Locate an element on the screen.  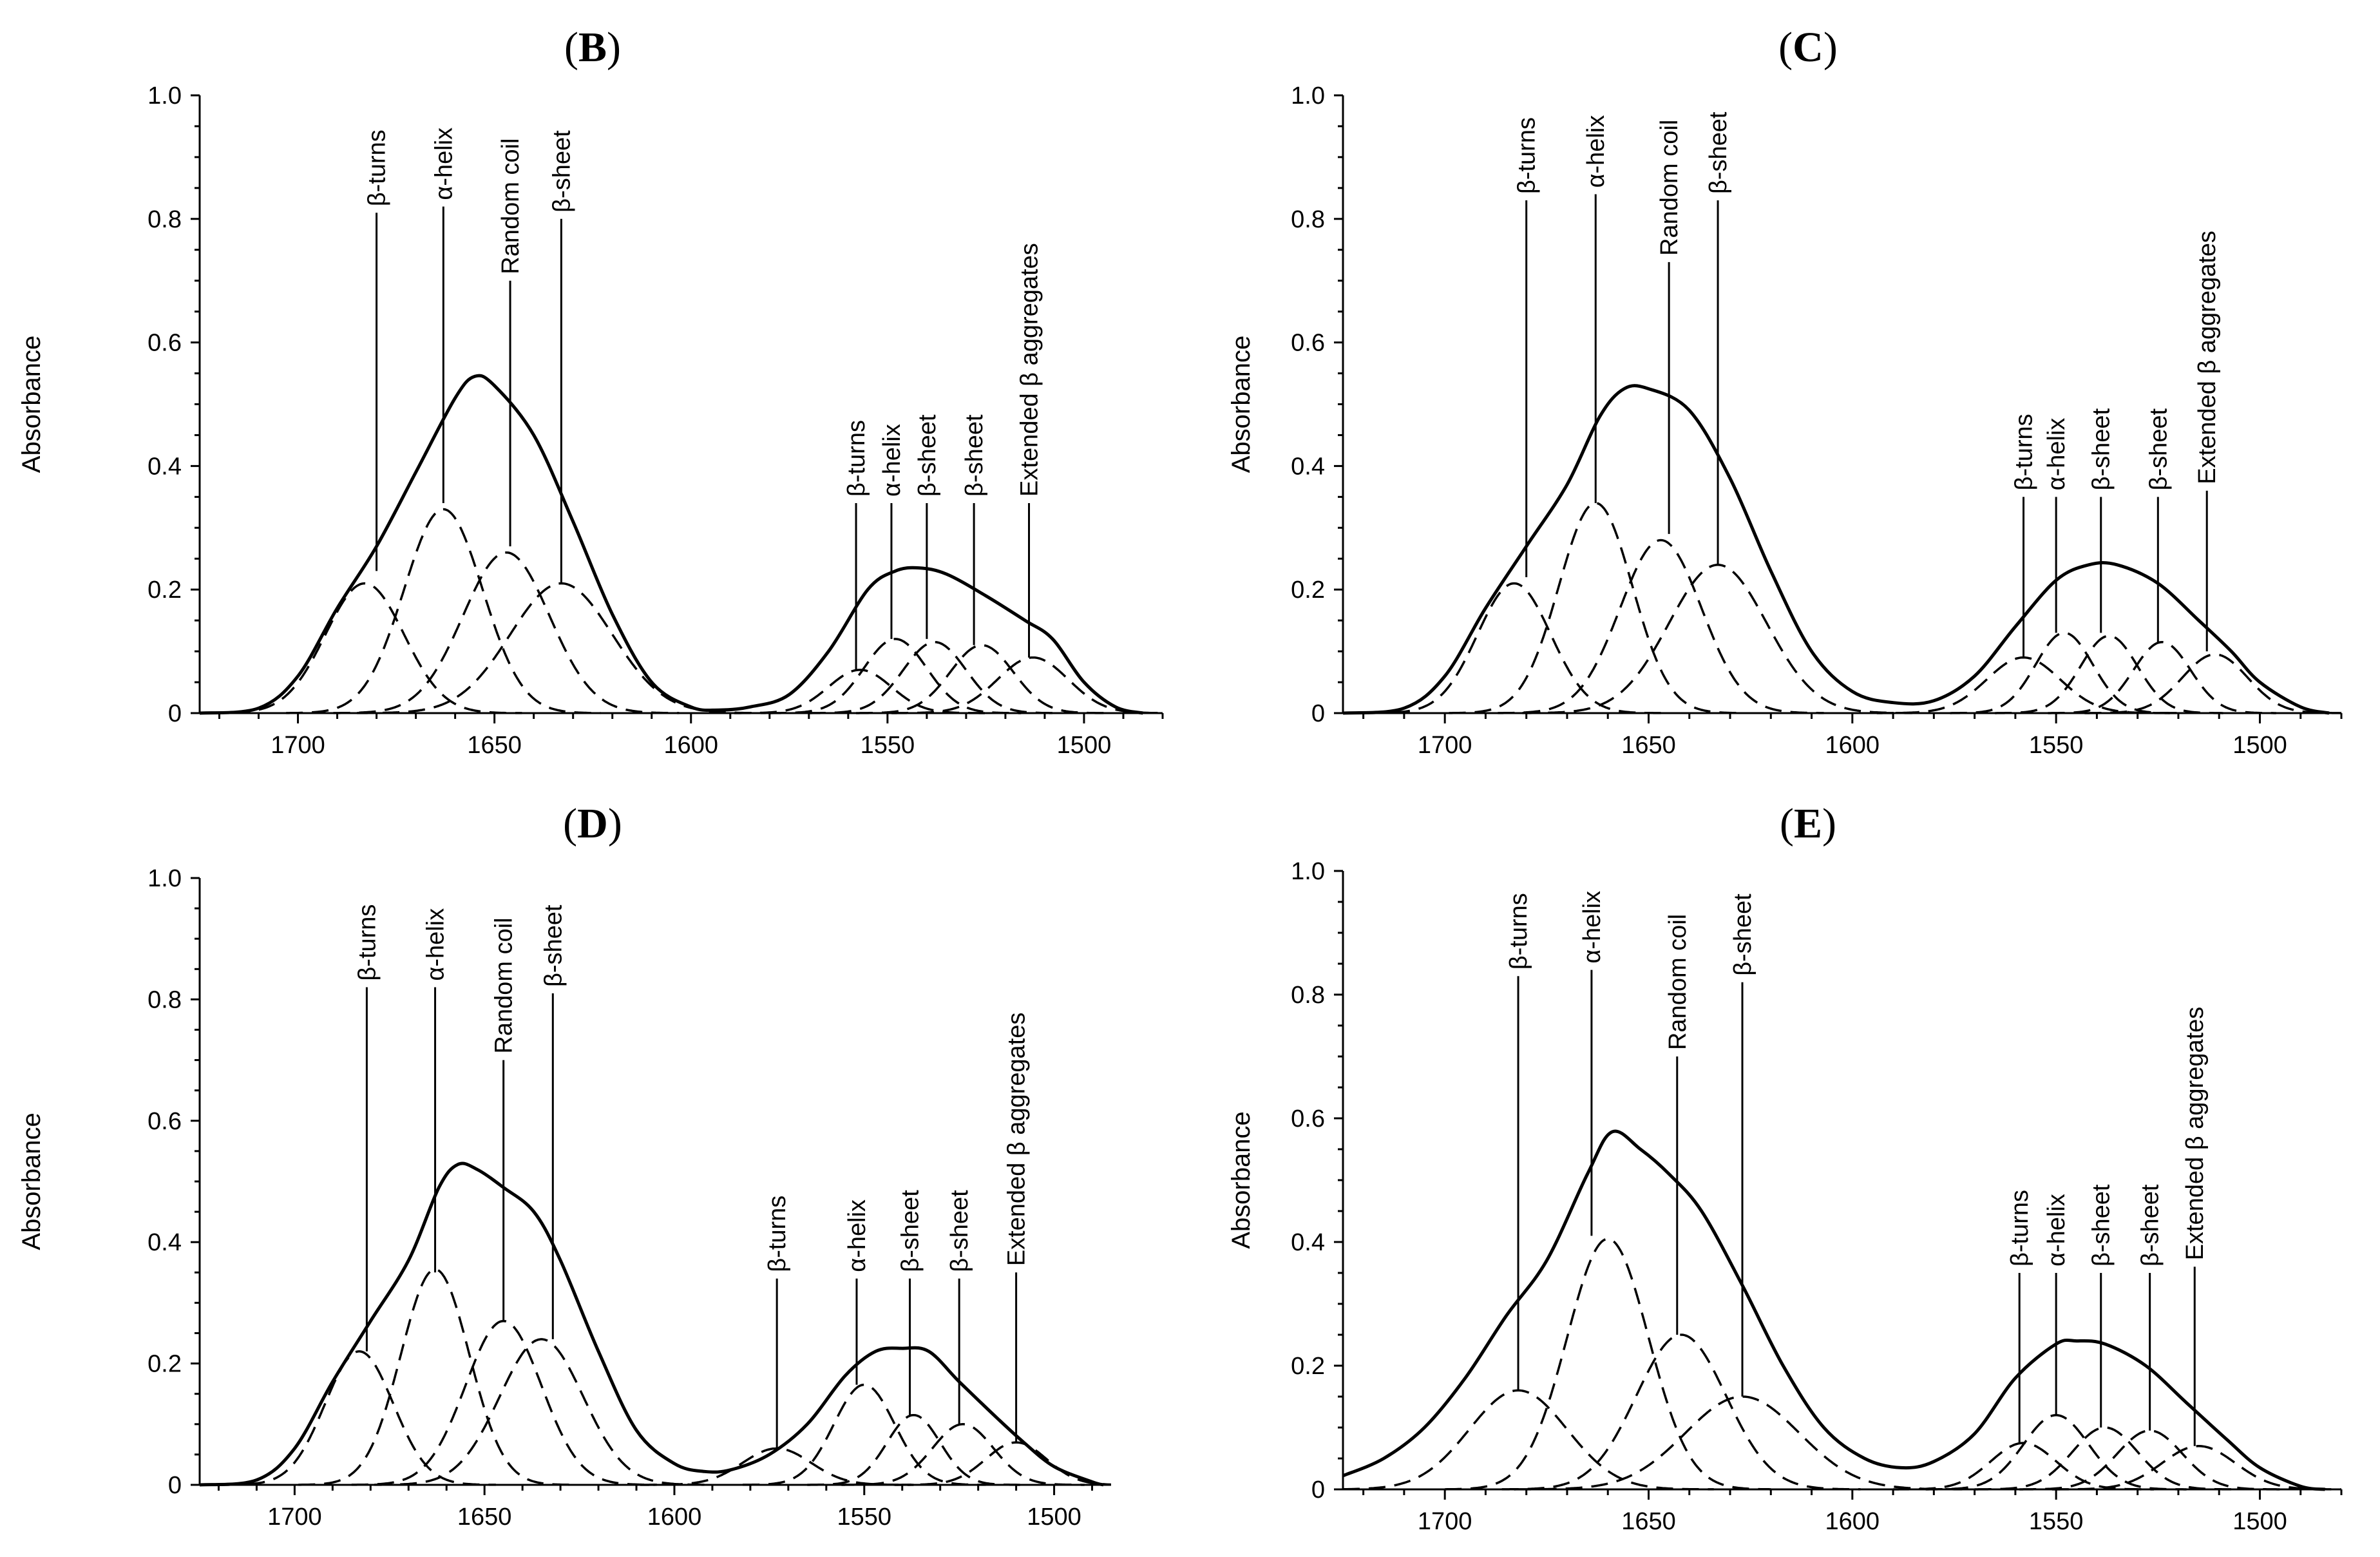
panel-title: (E) is located at coordinates (1808, 823).